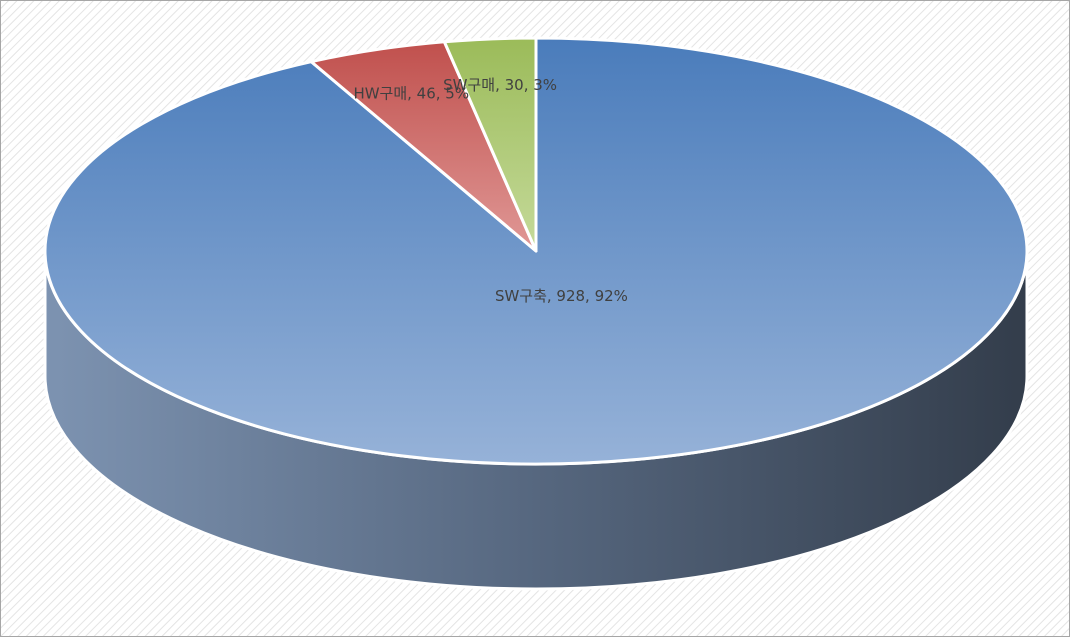  What do you see at coordinates (561, 296) in the screenshot?
I see `data-label: SW구축, 928, 92%` at bounding box center [561, 296].